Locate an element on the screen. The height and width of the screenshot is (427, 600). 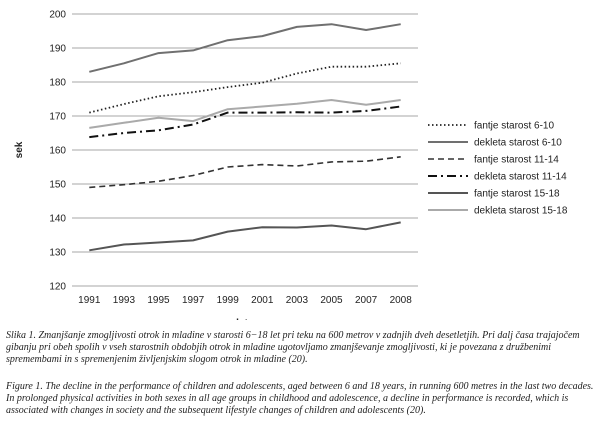
x-tick-label: 2001 is located at coordinates (262, 300).